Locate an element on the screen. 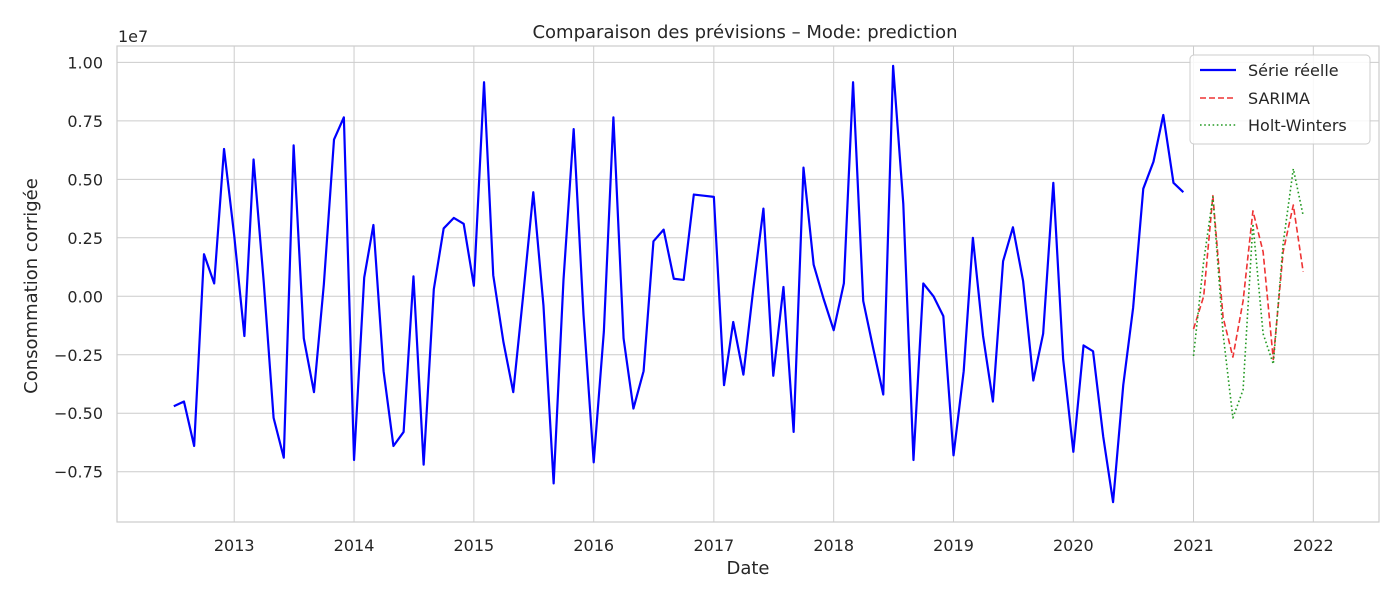  x-tick-label: 2020 is located at coordinates (1073, 545).